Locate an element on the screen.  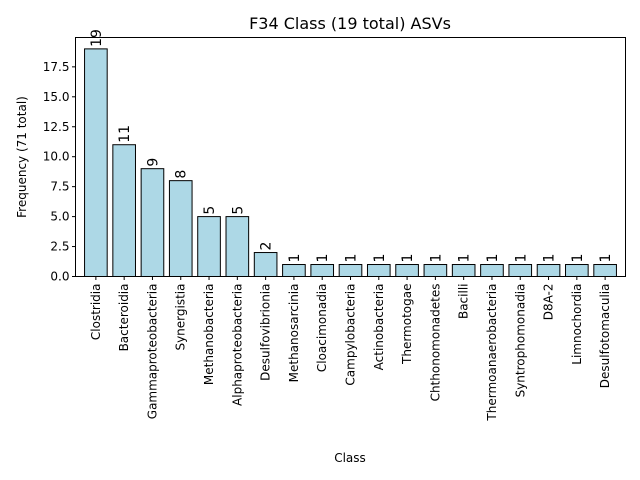
bar-value-label: 2 is located at coordinates (267, 246).